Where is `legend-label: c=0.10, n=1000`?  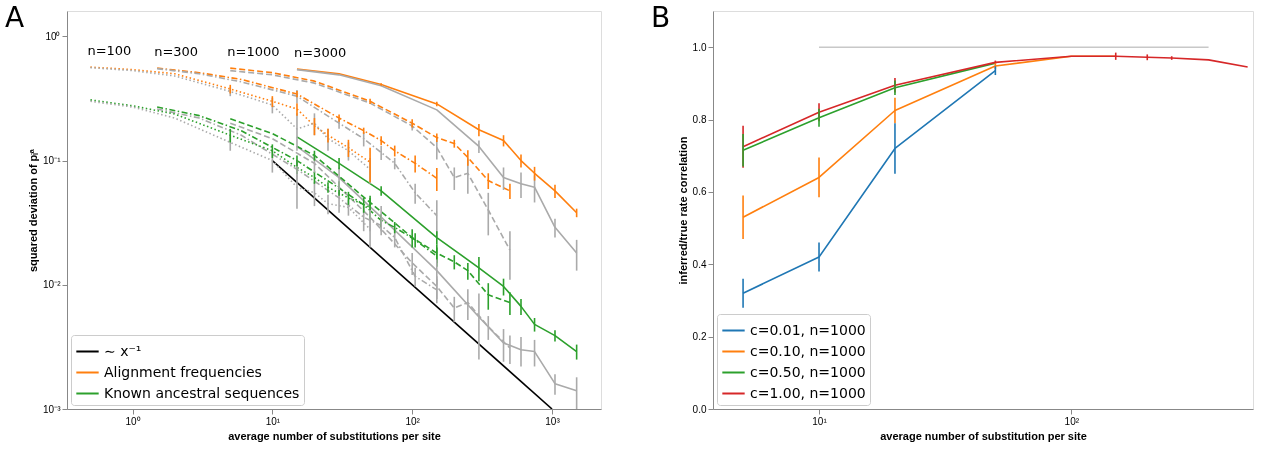
legend-label: c=0.10, n=1000 is located at coordinates (808, 350).